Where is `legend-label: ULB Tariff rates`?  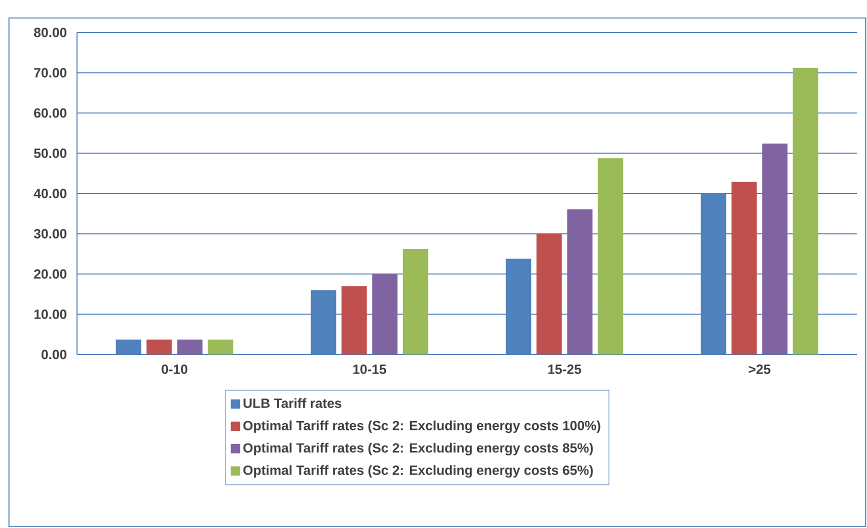
legend-label: ULB Tariff rates is located at coordinates (293, 403).